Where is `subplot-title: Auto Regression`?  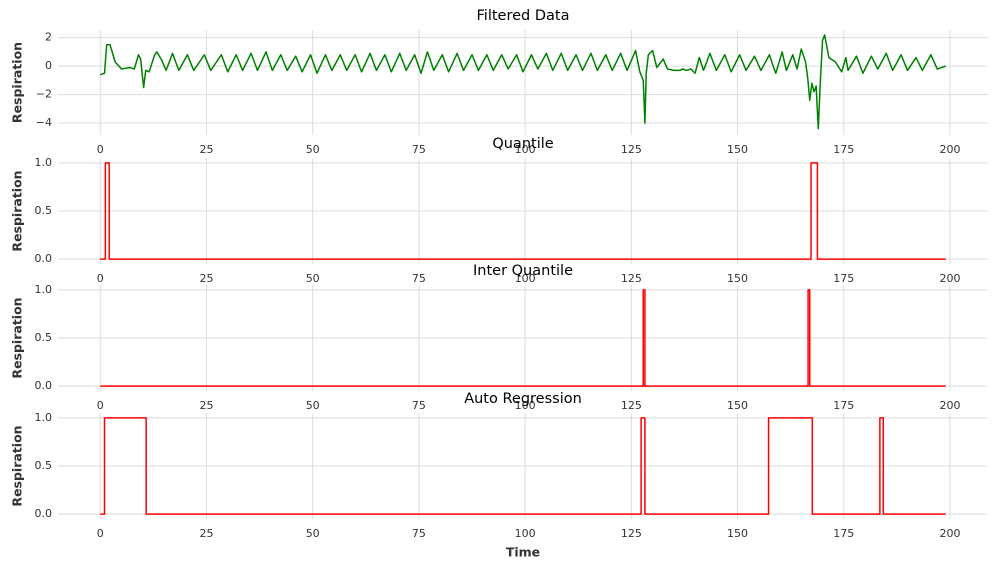
subplot-title: Auto Regression is located at coordinates (523, 399).